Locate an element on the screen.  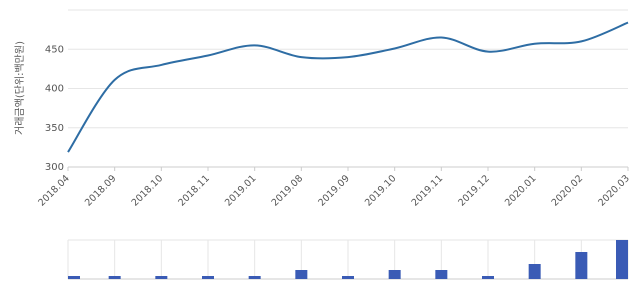
x-tick-label: 2018.09 is located at coordinates (101, 191).